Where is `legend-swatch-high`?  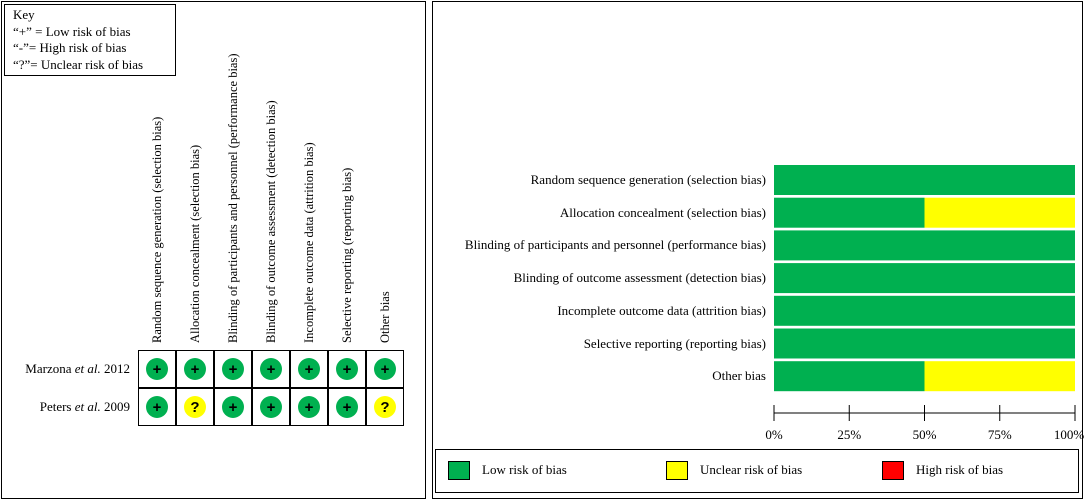
legend-swatch-high is located at coordinates (893, 470).